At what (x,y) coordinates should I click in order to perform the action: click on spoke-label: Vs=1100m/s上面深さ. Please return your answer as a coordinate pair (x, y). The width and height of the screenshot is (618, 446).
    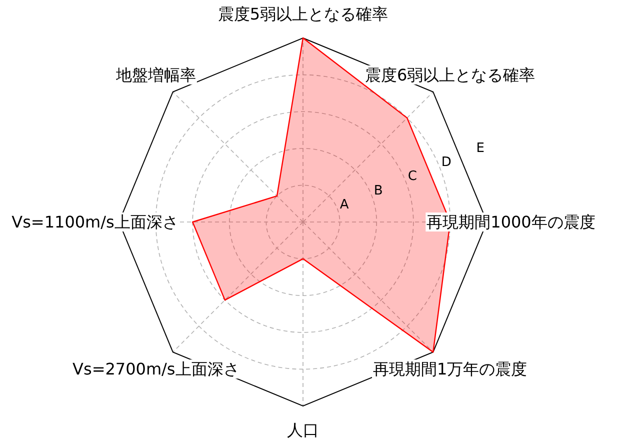
    Looking at the image, I should click on (95, 222).